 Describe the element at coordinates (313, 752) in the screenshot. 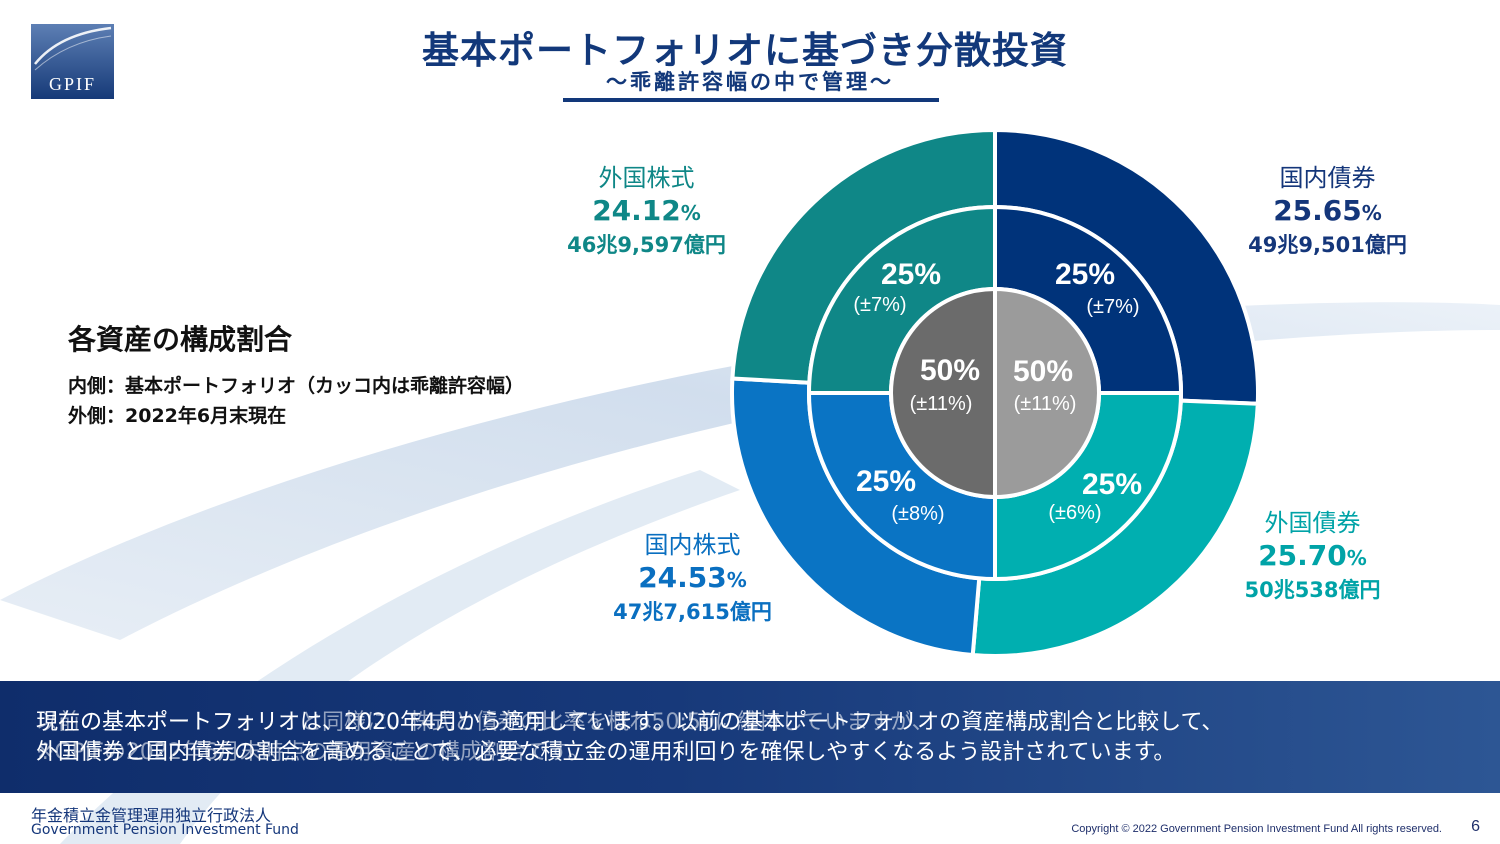

I see `banner-ghost-text-2: ※GPIFの2022年6月末時点の運用資産の構成割合です。` at that location.